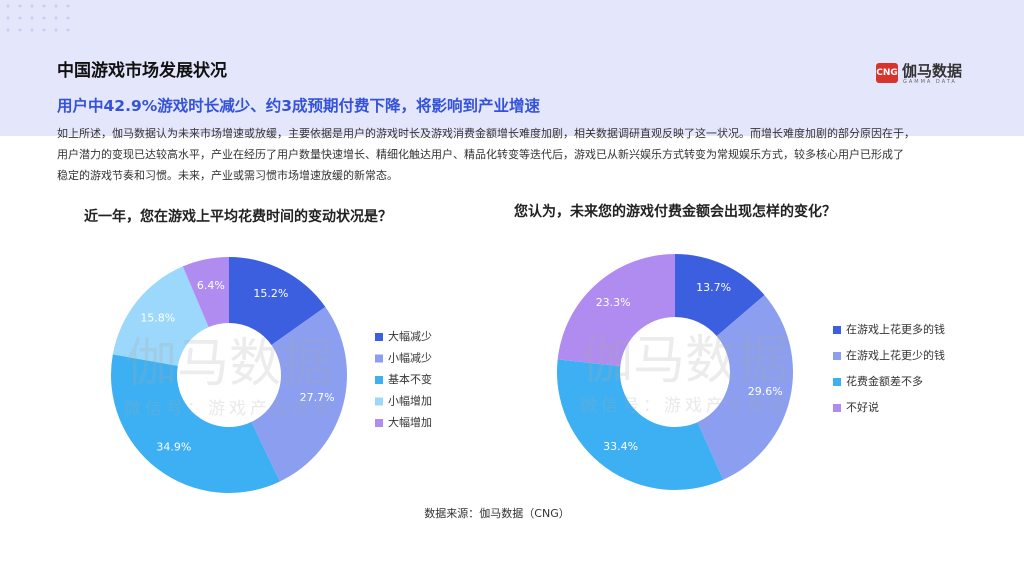  I want to click on value-label: 33.4%, so click(620, 446).